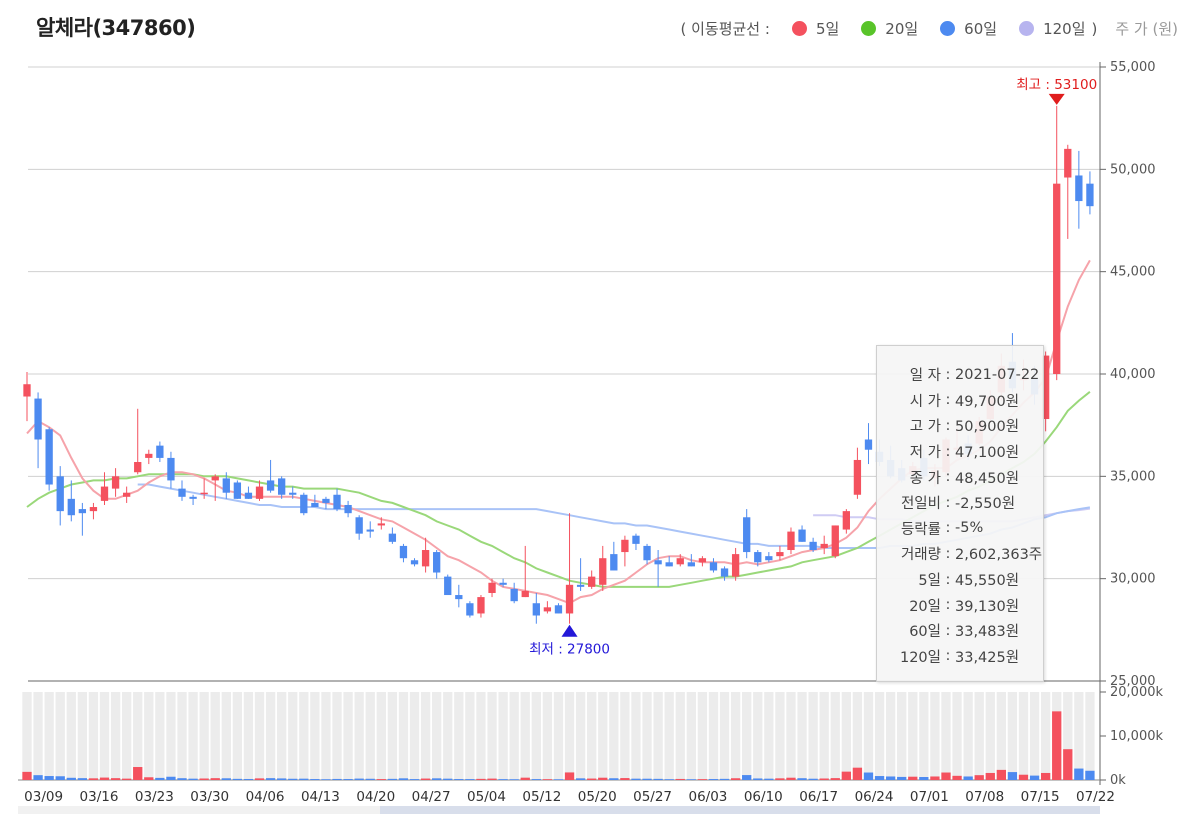 The height and width of the screenshot is (814, 1188). What do you see at coordinates (827, 29) in the screenshot?
I see `legend-5day-label: 5일` at bounding box center [827, 29].